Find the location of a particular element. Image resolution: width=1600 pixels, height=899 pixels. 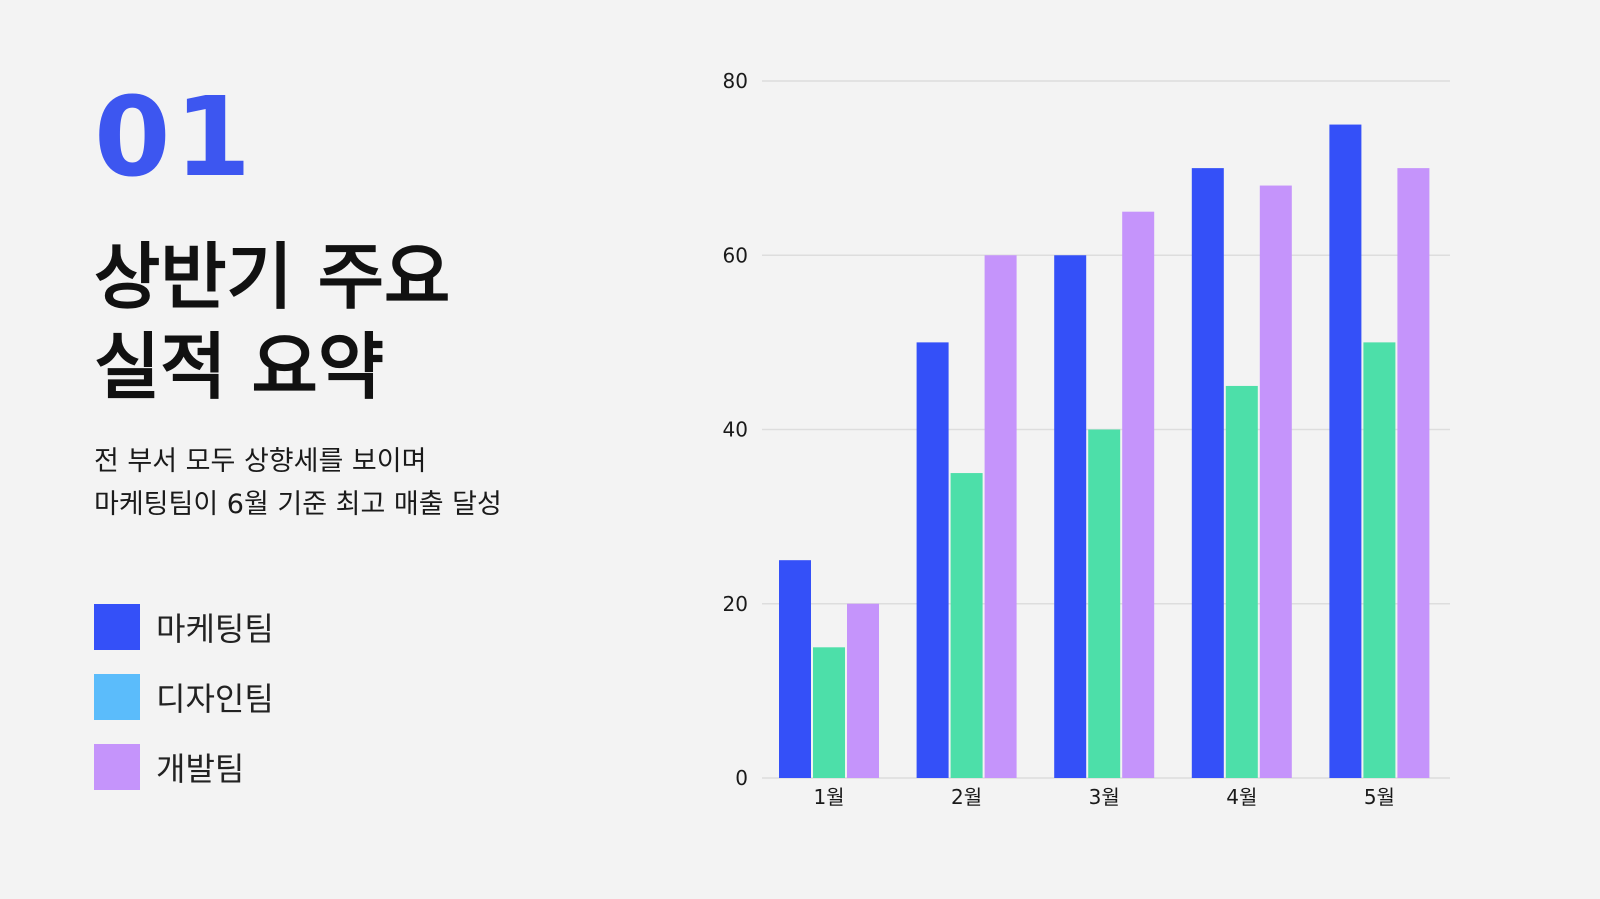

slide-title: 상반기 주요 실적 요약 is located at coordinates (272, 322).